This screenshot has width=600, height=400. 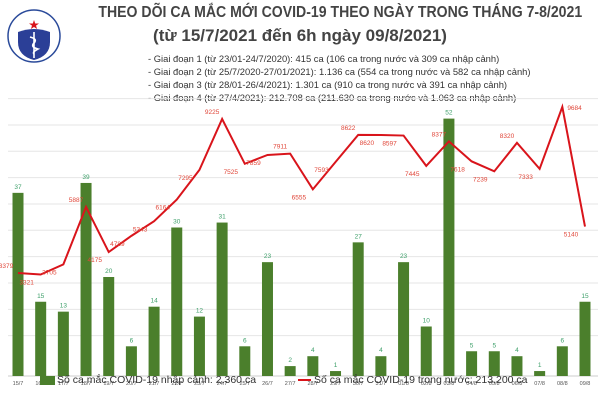 I want to click on ministry-of-health-logo, so click(x=34, y=36).